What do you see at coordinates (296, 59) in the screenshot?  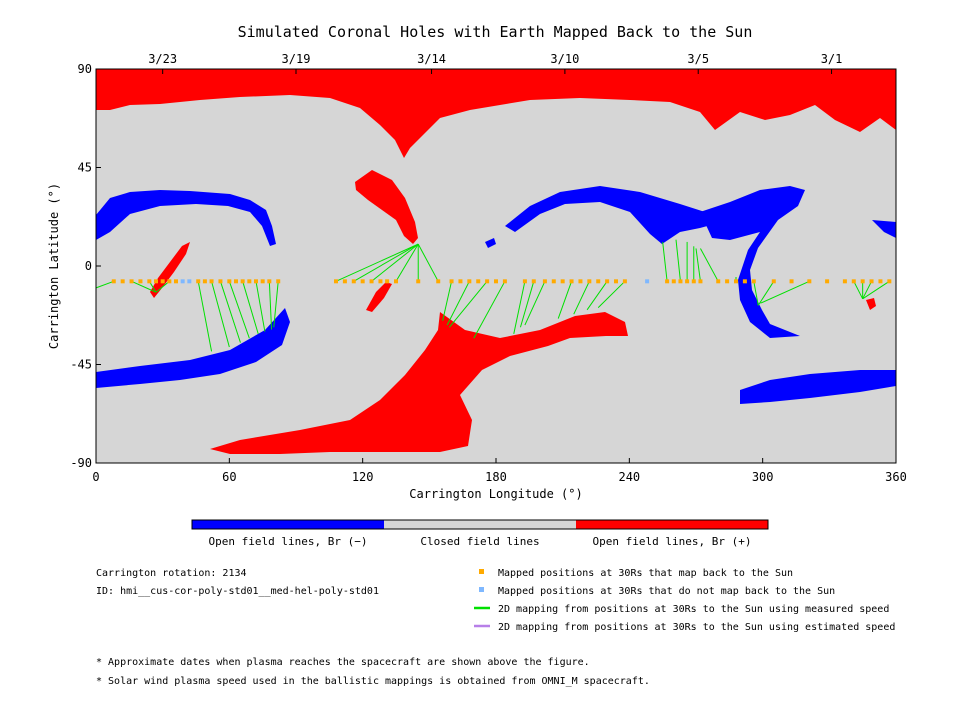 I see `top-date-label: 3/19` at bounding box center [296, 59].